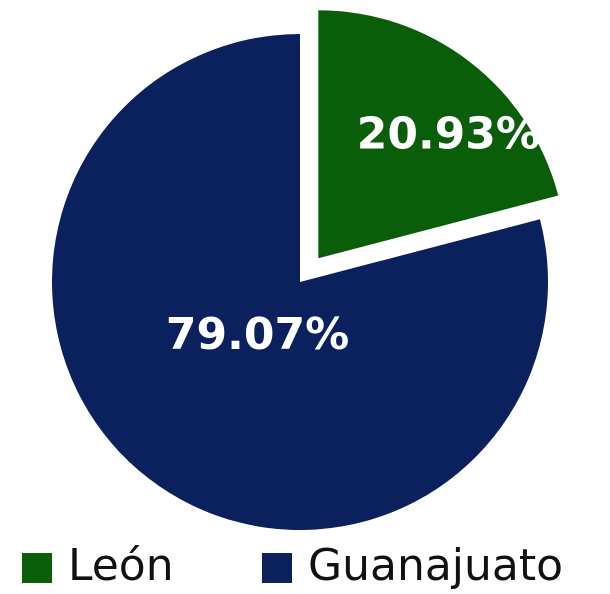 Image resolution: width=610 pixels, height=594 pixels. Describe the element at coordinates (435, 565) in the screenshot. I see `legend-label: Guanajuato` at that location.